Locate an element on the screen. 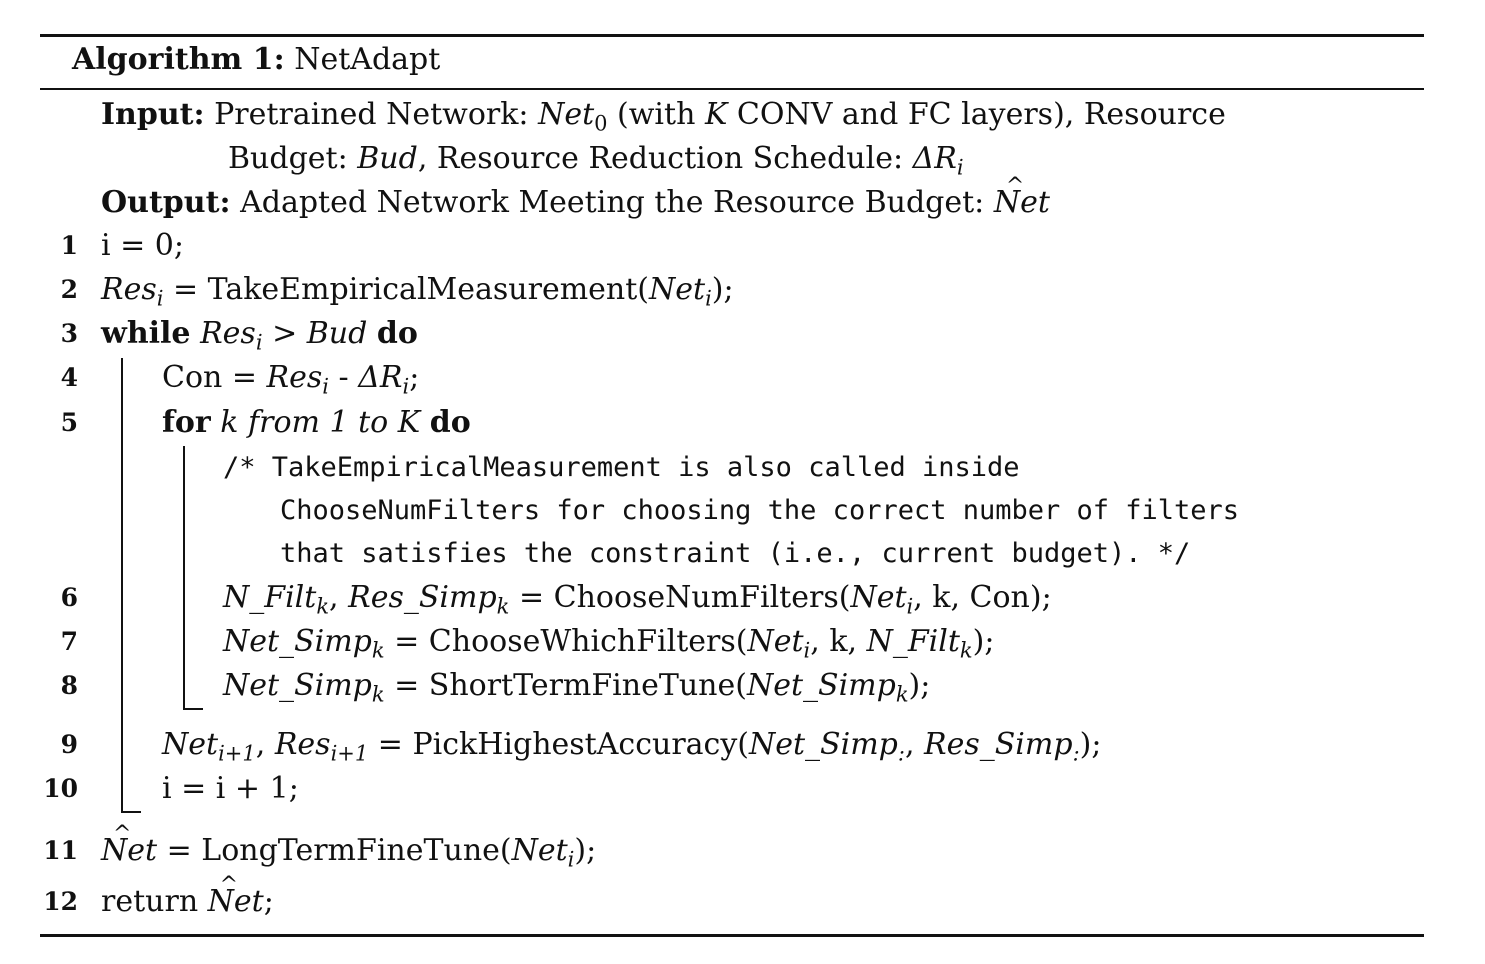  input-label: Input: is located at coordinates (153, 114).